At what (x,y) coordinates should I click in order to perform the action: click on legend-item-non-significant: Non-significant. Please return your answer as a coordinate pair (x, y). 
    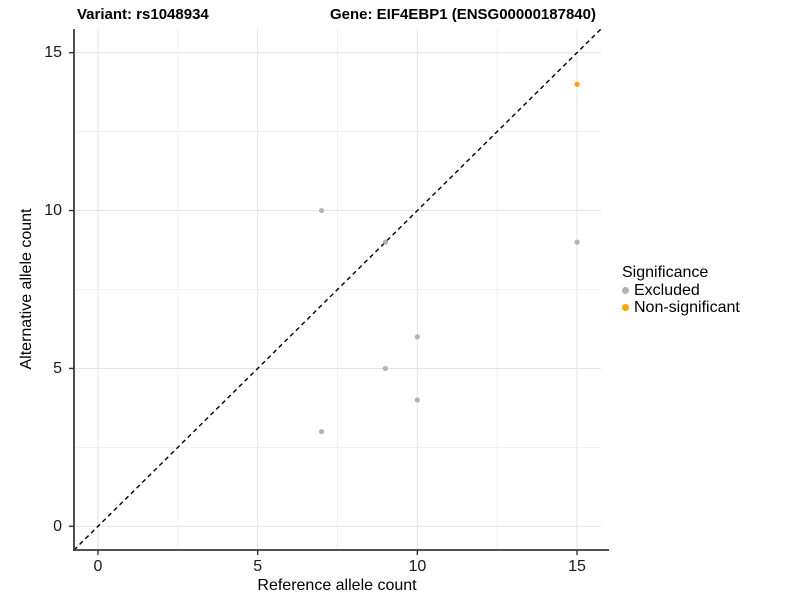
    Looking at the image, I should click on (704, 307).